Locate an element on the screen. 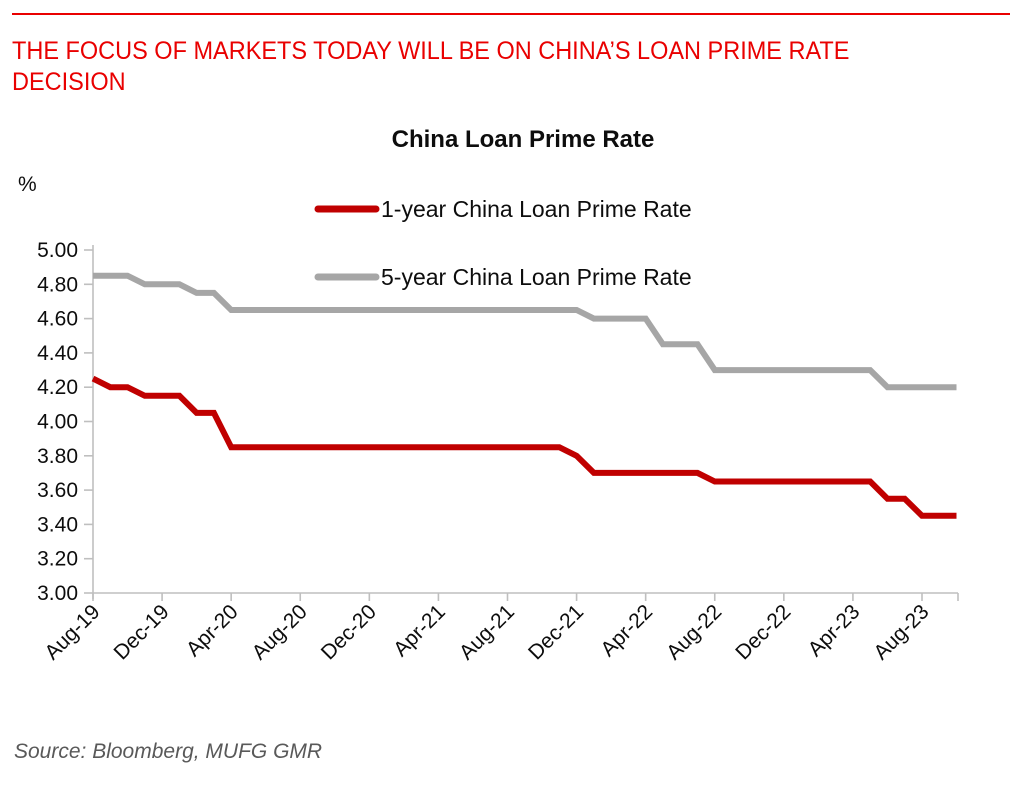 This screenshot has height=797, width=1022. x-tick-label: Apr-20 is located at coordinates (212, 630).